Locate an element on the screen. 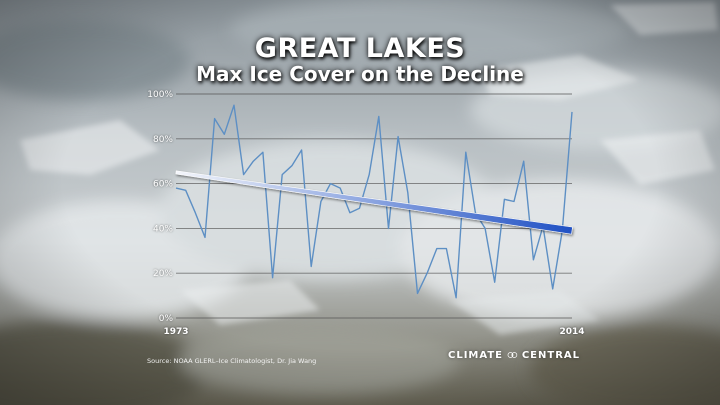 The height and width of the screenshot is (405, 720). trend-line is located at coordinates (374, 202).